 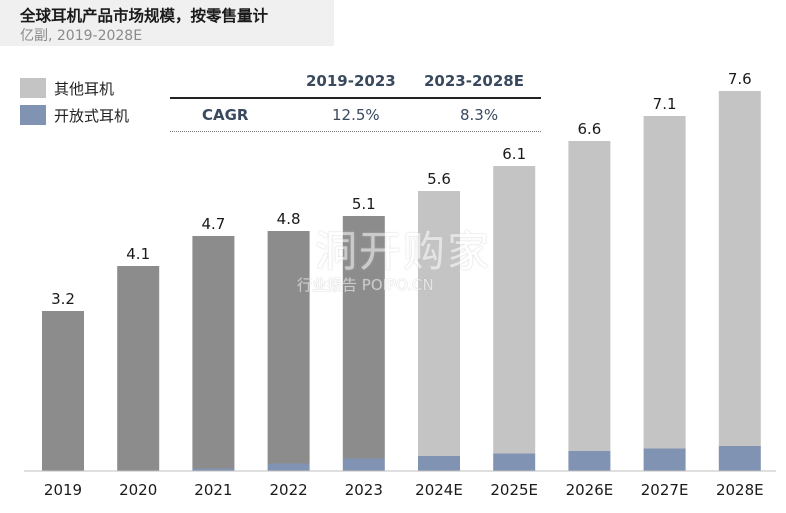 I want to click on bar-other-2021, so click(x=213, y=352).